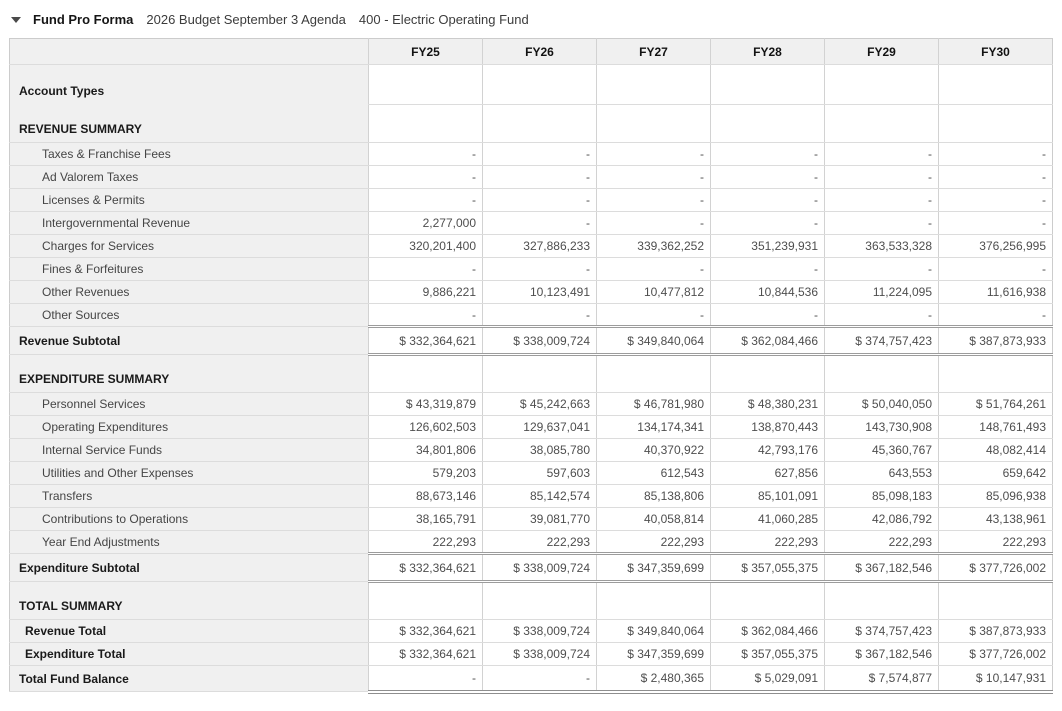  Describe the element at coordinates (425, 246) in the screenshot. I see `cell-value: 320,201,400` at that location.